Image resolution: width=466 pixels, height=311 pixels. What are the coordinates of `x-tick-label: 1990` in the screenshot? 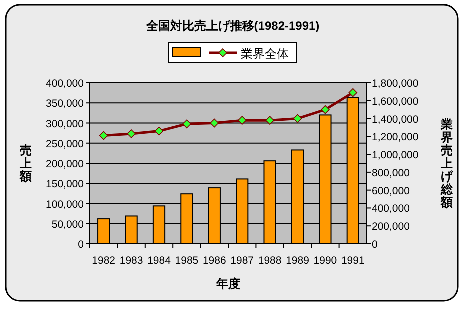 It's located at (326, 261).